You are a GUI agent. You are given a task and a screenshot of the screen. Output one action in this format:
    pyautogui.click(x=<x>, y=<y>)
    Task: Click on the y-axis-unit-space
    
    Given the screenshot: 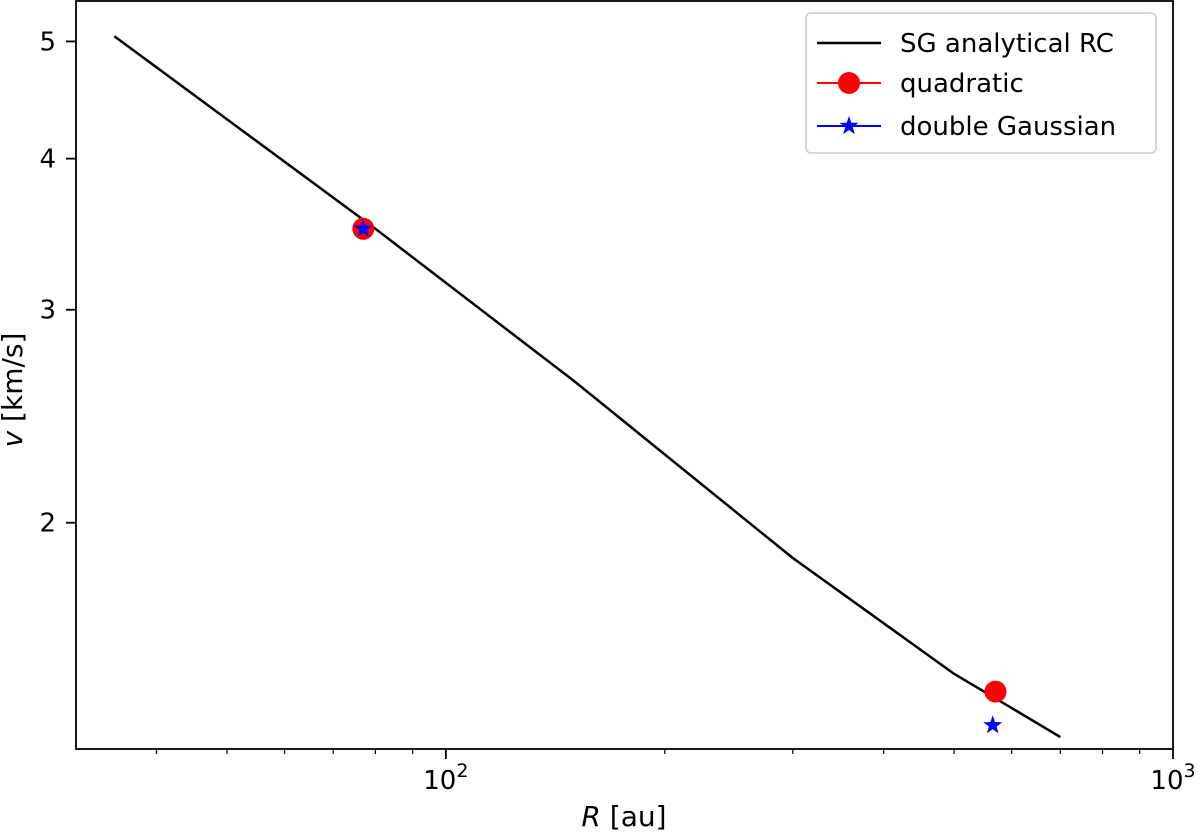 What is the action you would take?
    pyautogui.click(x=14, y=426)
    